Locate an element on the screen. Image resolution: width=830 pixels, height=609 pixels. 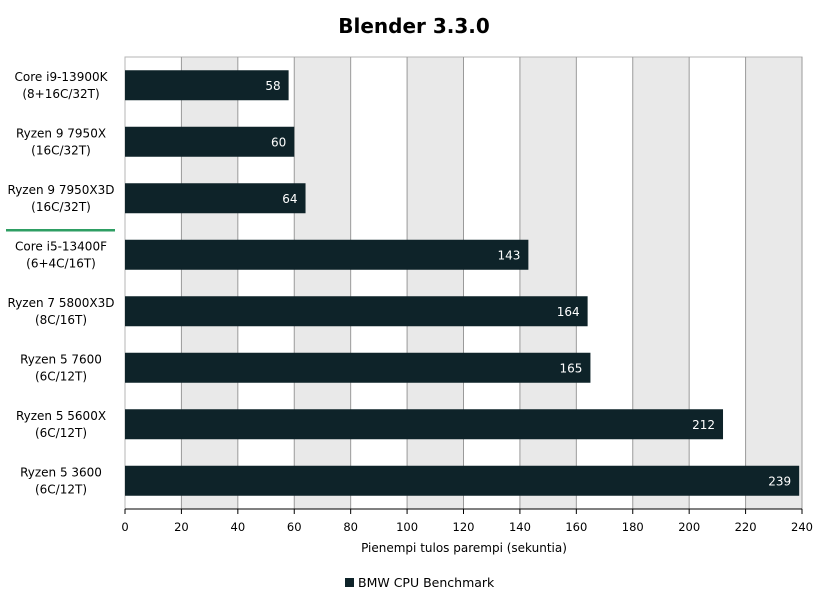
x-tick-label: 200 is located at coordinates (689, 527).